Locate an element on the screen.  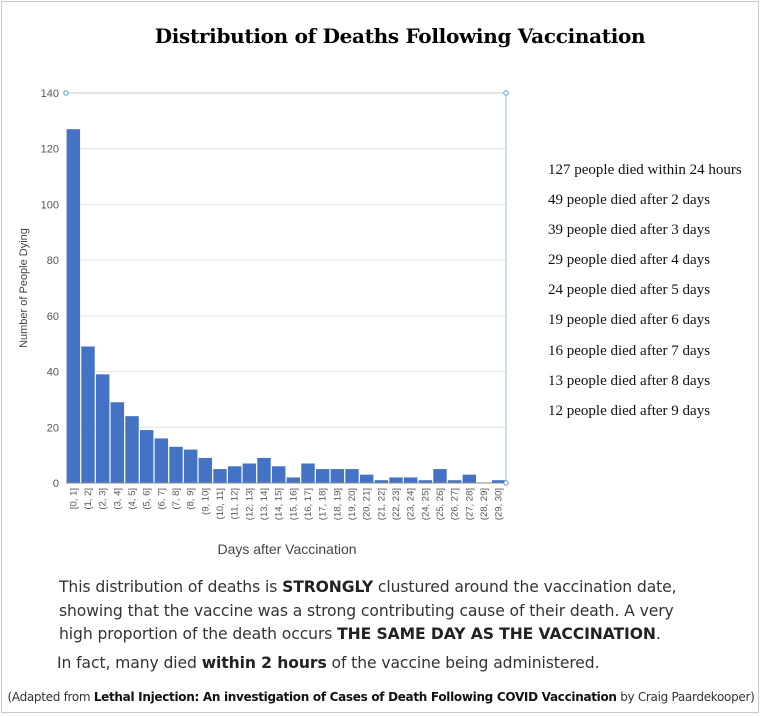
y-tick-label: 20 is located at coordinates (53, 428).